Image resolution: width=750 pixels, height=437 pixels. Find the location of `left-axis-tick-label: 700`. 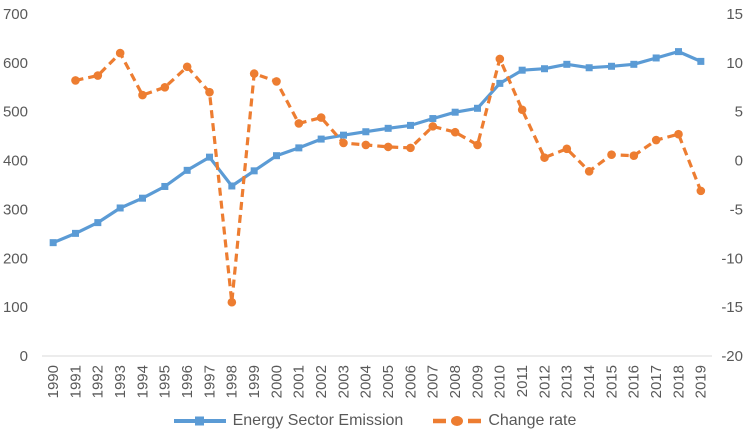

left-axis-tick-label: 700 is located at coordinates (15, 14).